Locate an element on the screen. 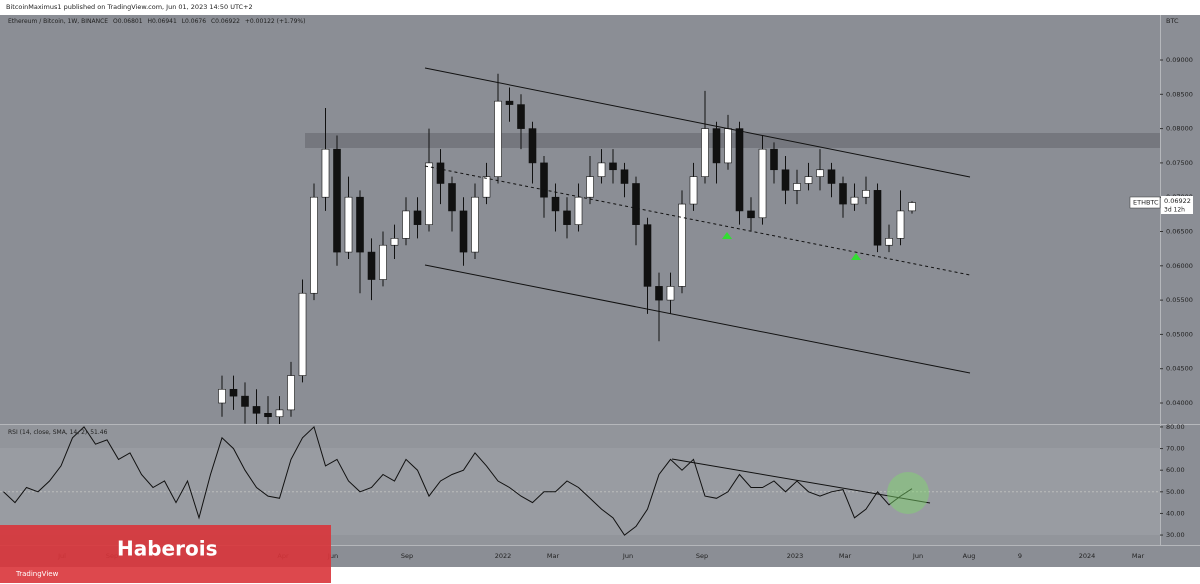  y-tick-label: 0.08500 is located at coordinates (1179, 94).